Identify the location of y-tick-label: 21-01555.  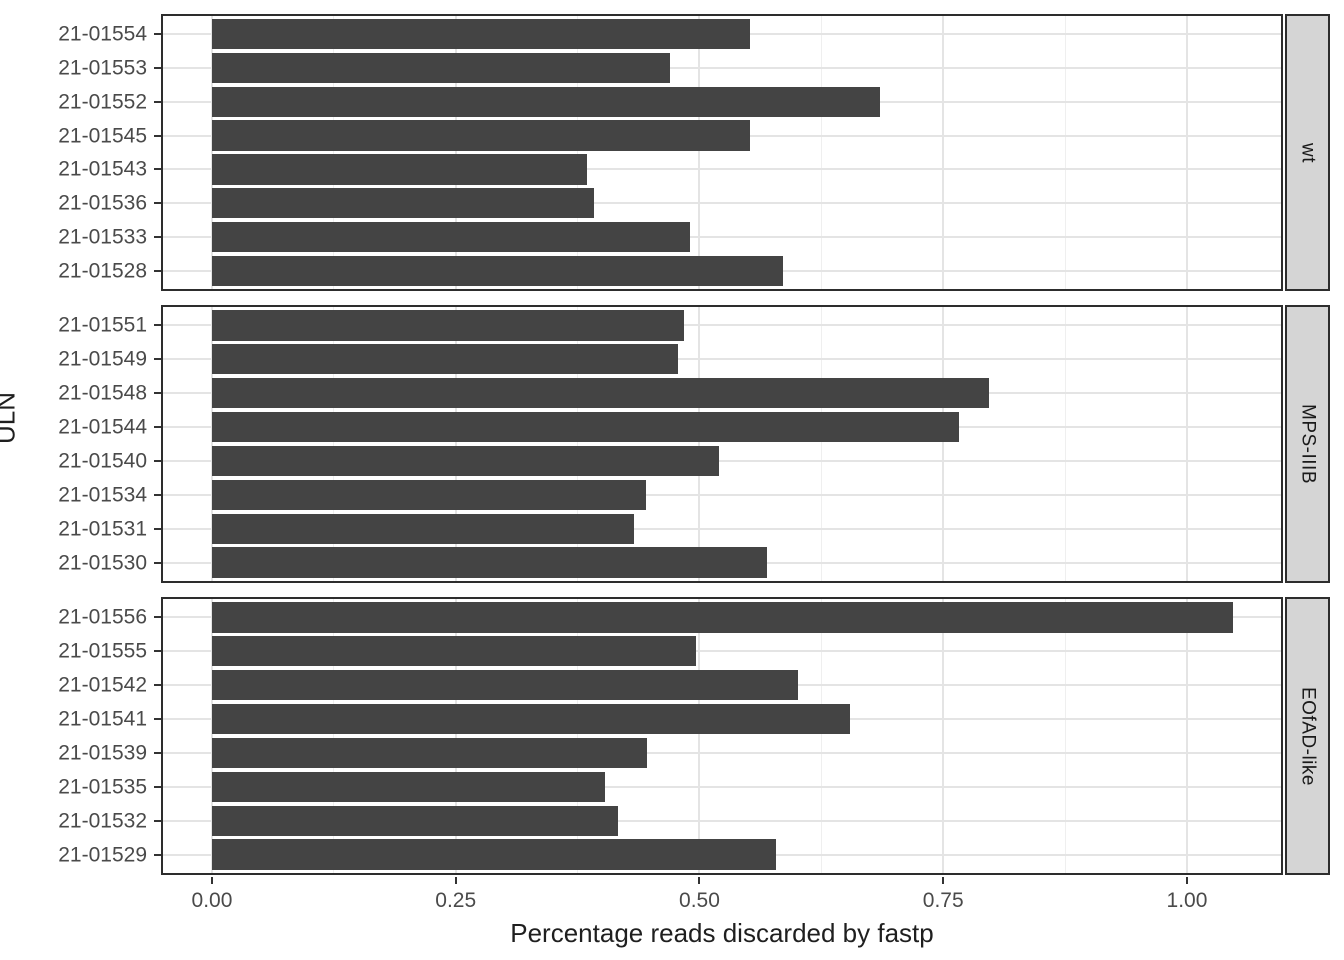
(102, 651).